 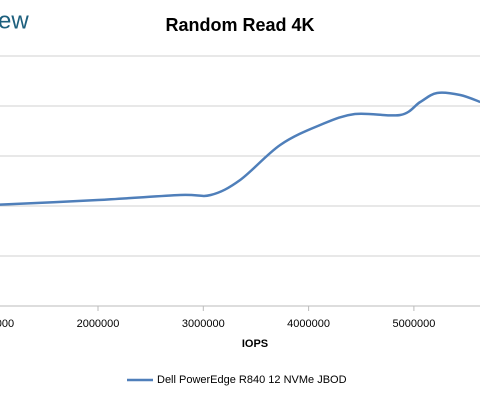 I want to click on x-tick-label: 1000000, so click(x=7, y=324).